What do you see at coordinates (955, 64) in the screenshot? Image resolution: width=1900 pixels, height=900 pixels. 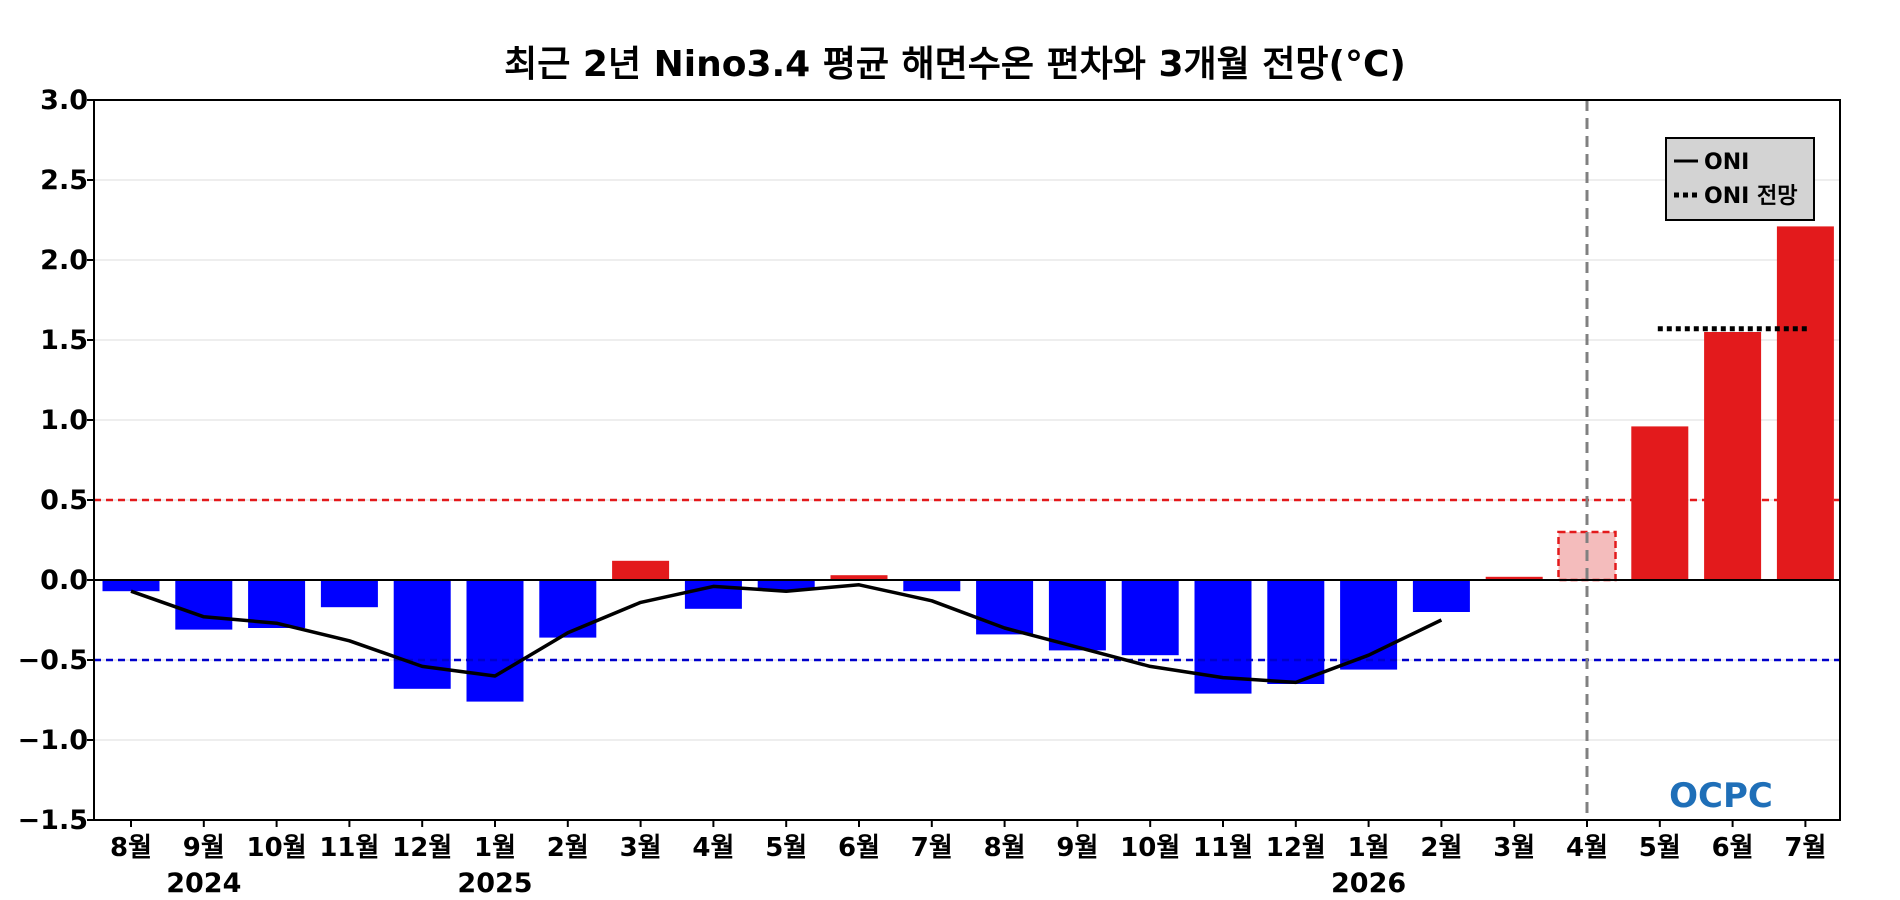 I see `chart-title: 최근 2년 Nino3.4 평균 해면수온 편차와 3개월 전망(°C)` at bounding box center [955, 64].